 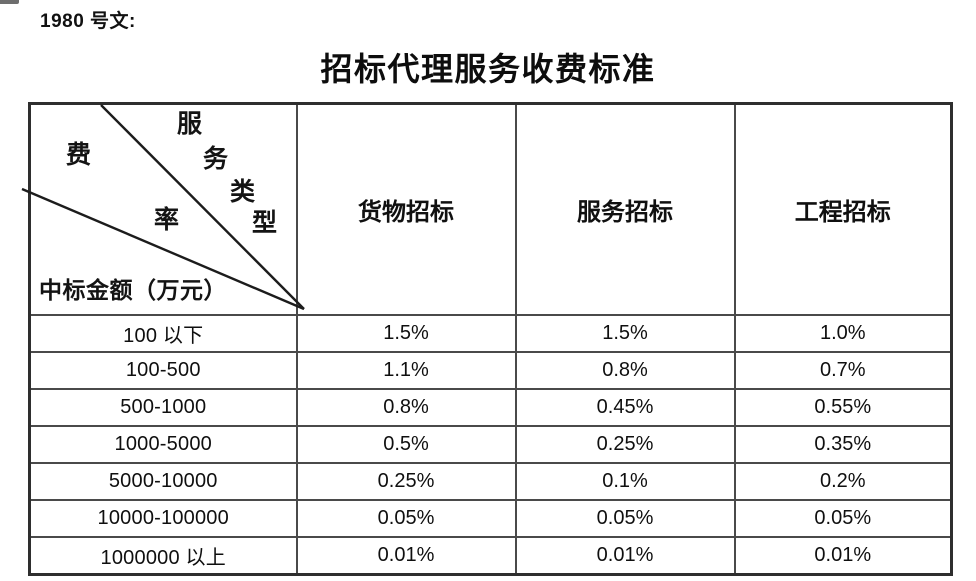 What do you see at coordinates (843, 370) in the screenshot?
I see `rate-cell: 0.7%` at bounding box center [843, 370].